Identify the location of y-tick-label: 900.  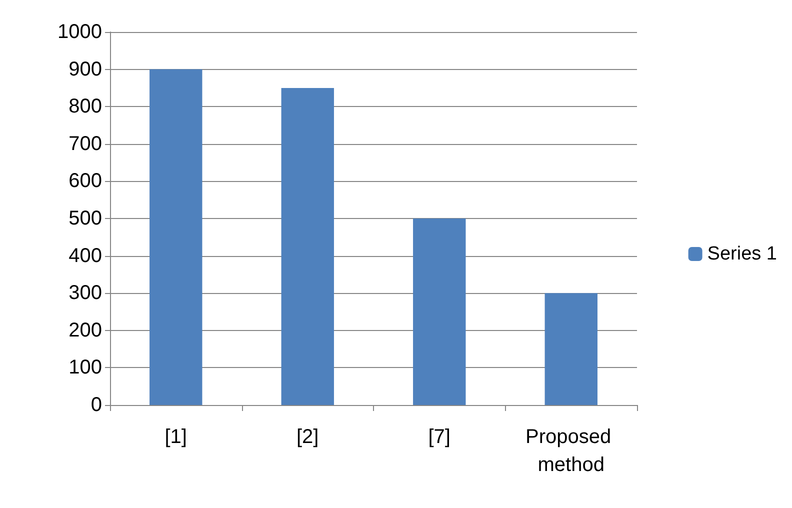
(85, 69).